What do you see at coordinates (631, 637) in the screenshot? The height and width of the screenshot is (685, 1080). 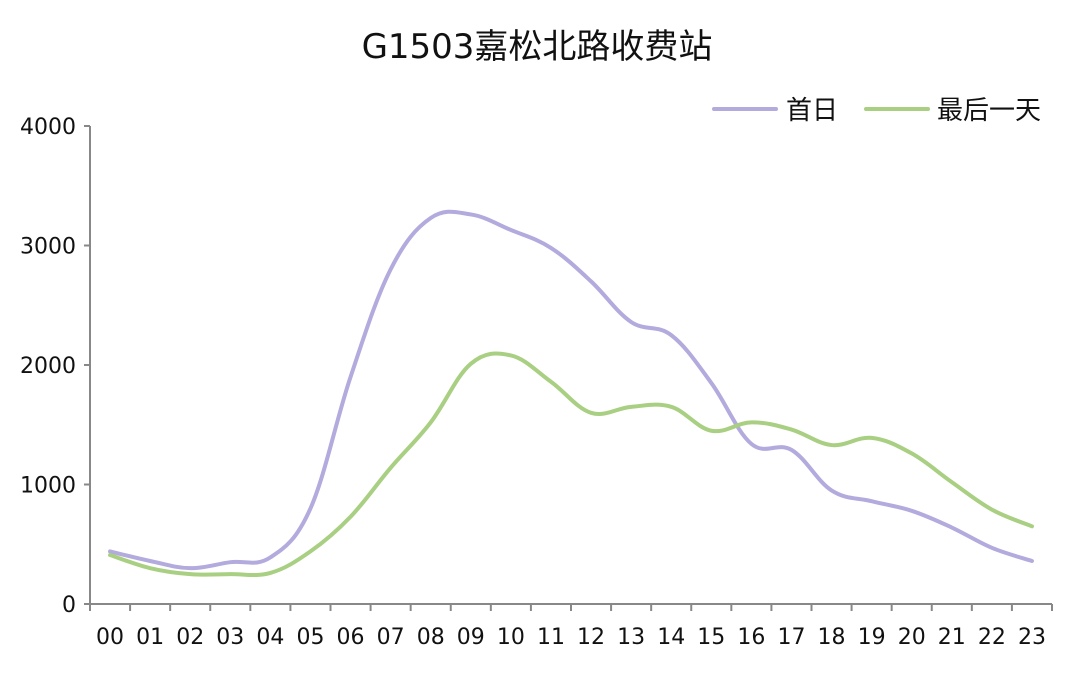 I see `x-tick-label: 13` at bounding box center [631, 637].